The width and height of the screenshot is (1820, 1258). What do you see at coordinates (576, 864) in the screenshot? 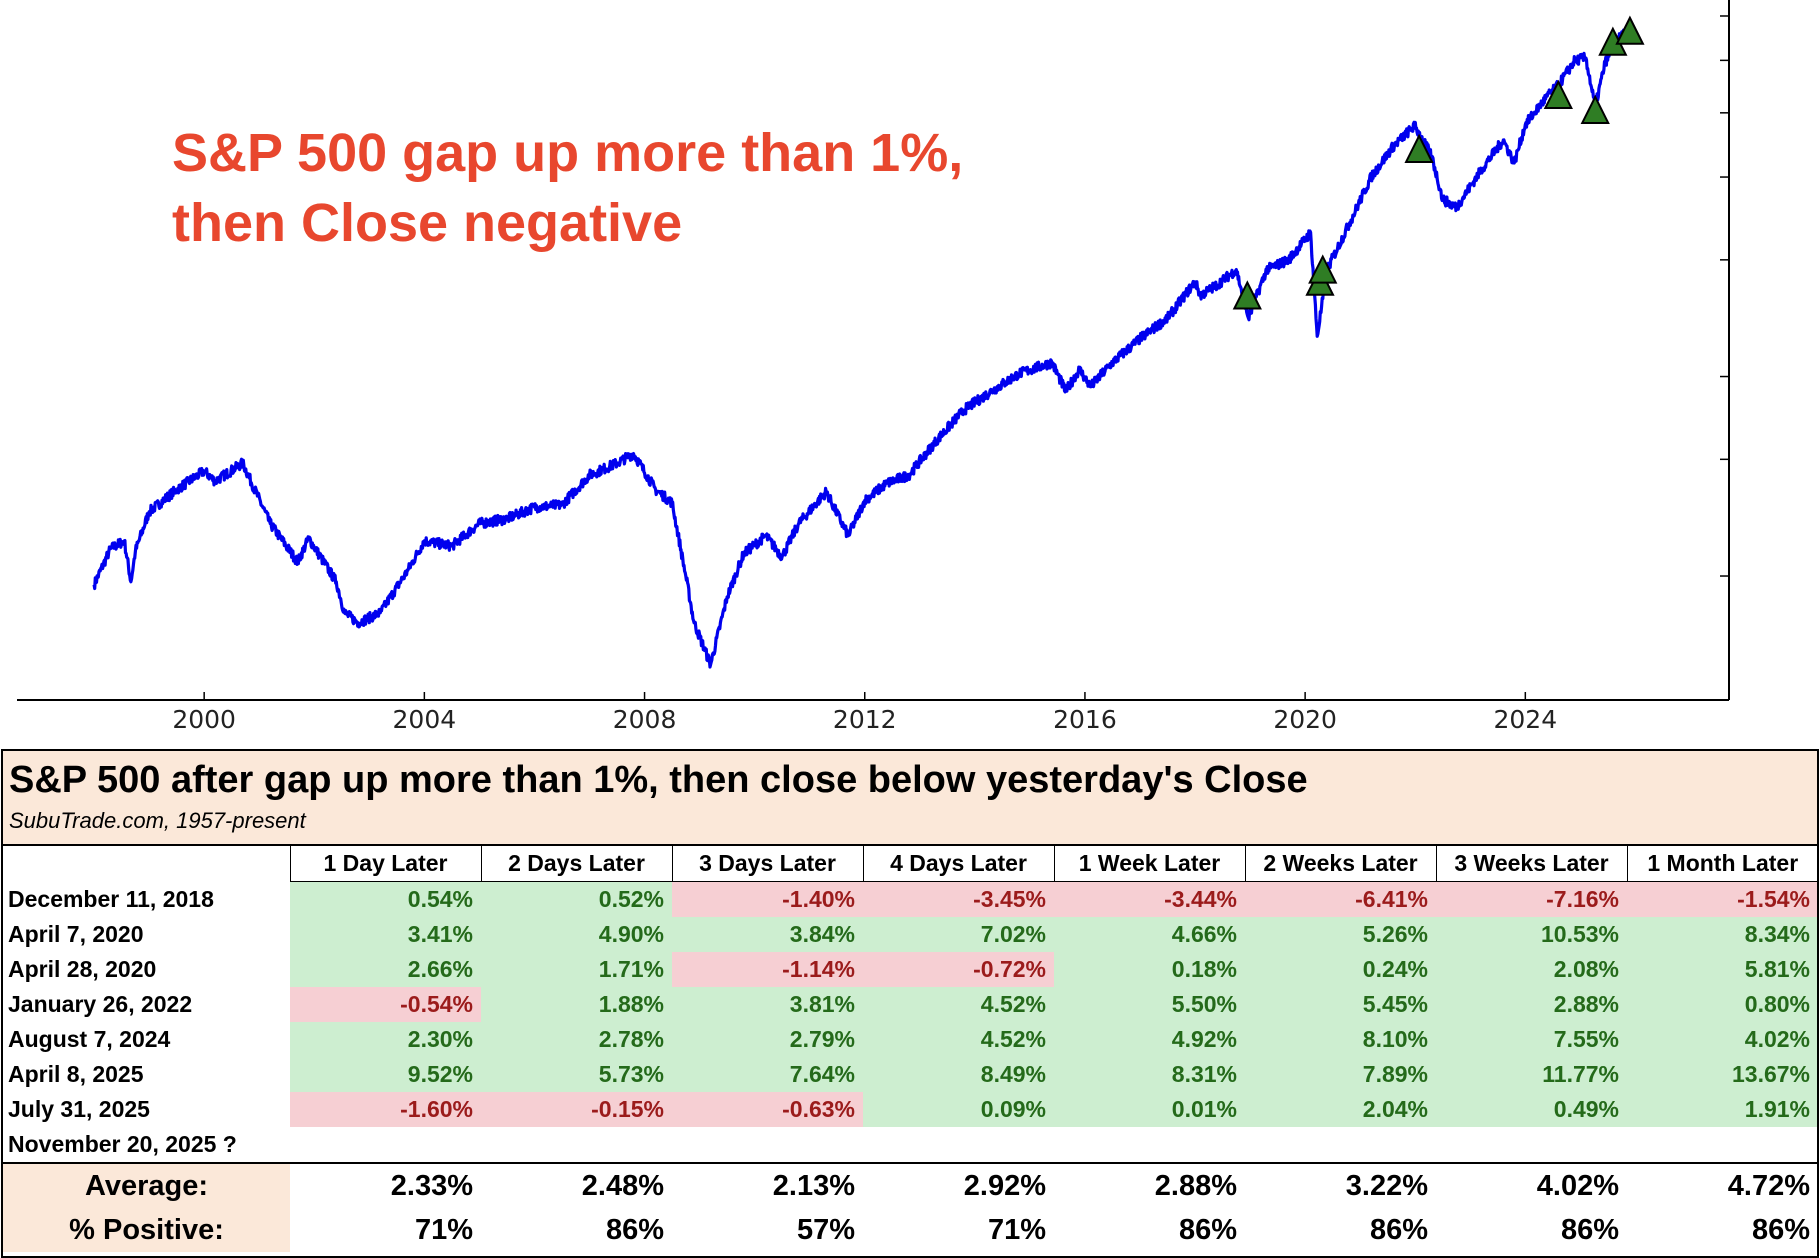
I see `column-header: 2 Days Later` at bounding box center [576, 864].